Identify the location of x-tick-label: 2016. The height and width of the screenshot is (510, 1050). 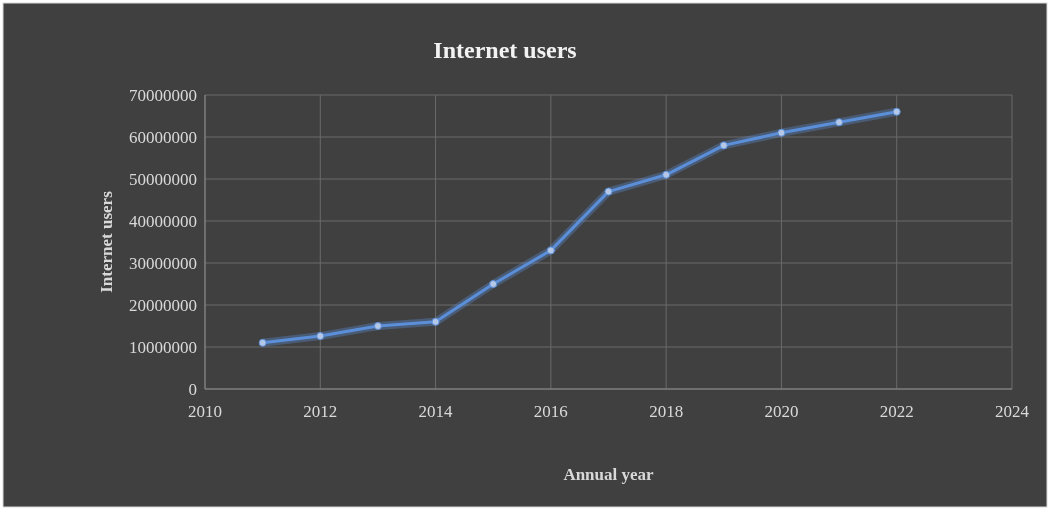
(550, 411).